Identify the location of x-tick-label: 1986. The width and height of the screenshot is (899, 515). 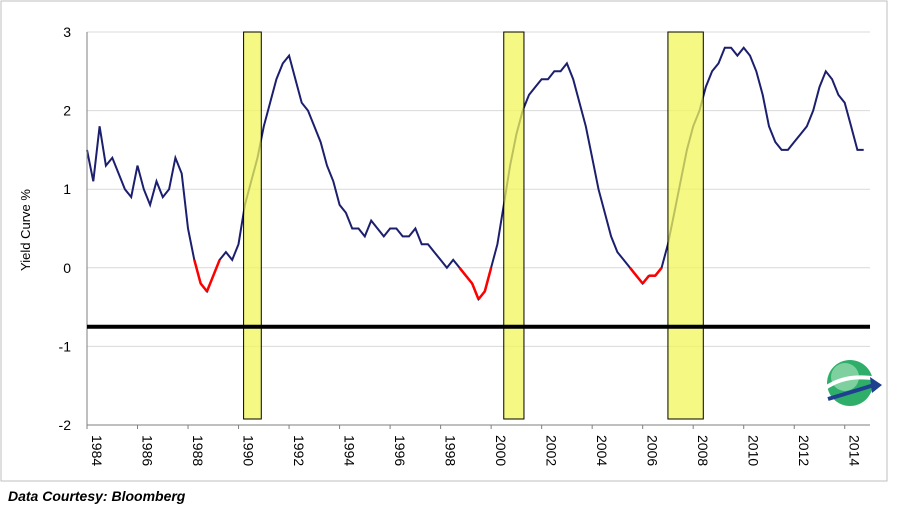
(148, 450).